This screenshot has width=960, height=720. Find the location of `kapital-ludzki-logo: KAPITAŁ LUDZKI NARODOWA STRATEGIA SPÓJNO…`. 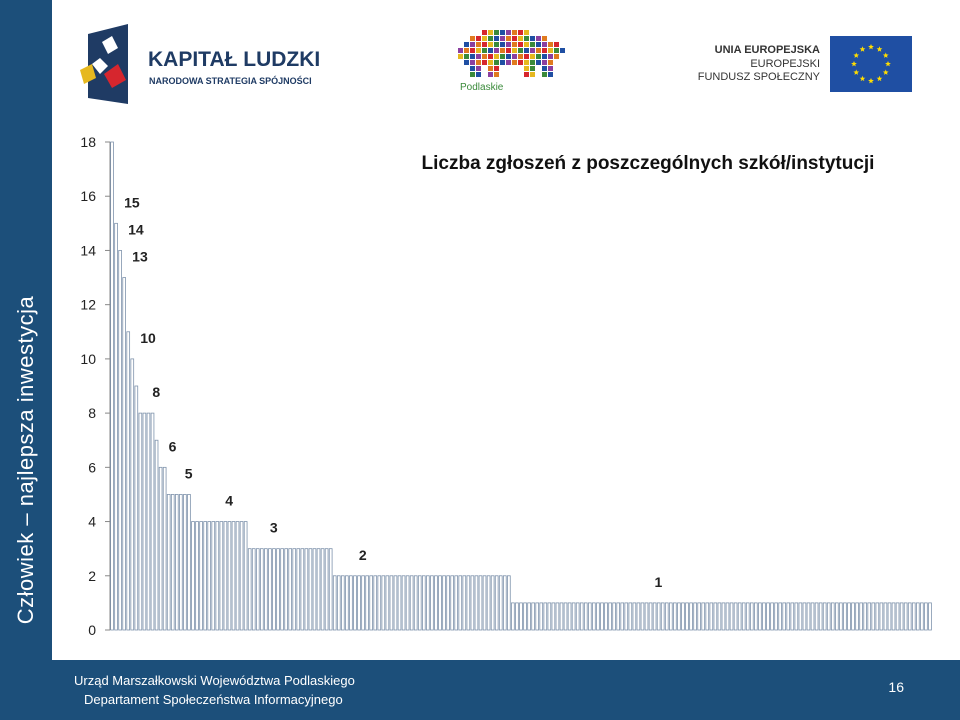

kapital-ludzki-logo: KAPITAŁ LUDZKI NARODOWA STRATEGIA SPÓJNO… is located at coordinates (208, 66).